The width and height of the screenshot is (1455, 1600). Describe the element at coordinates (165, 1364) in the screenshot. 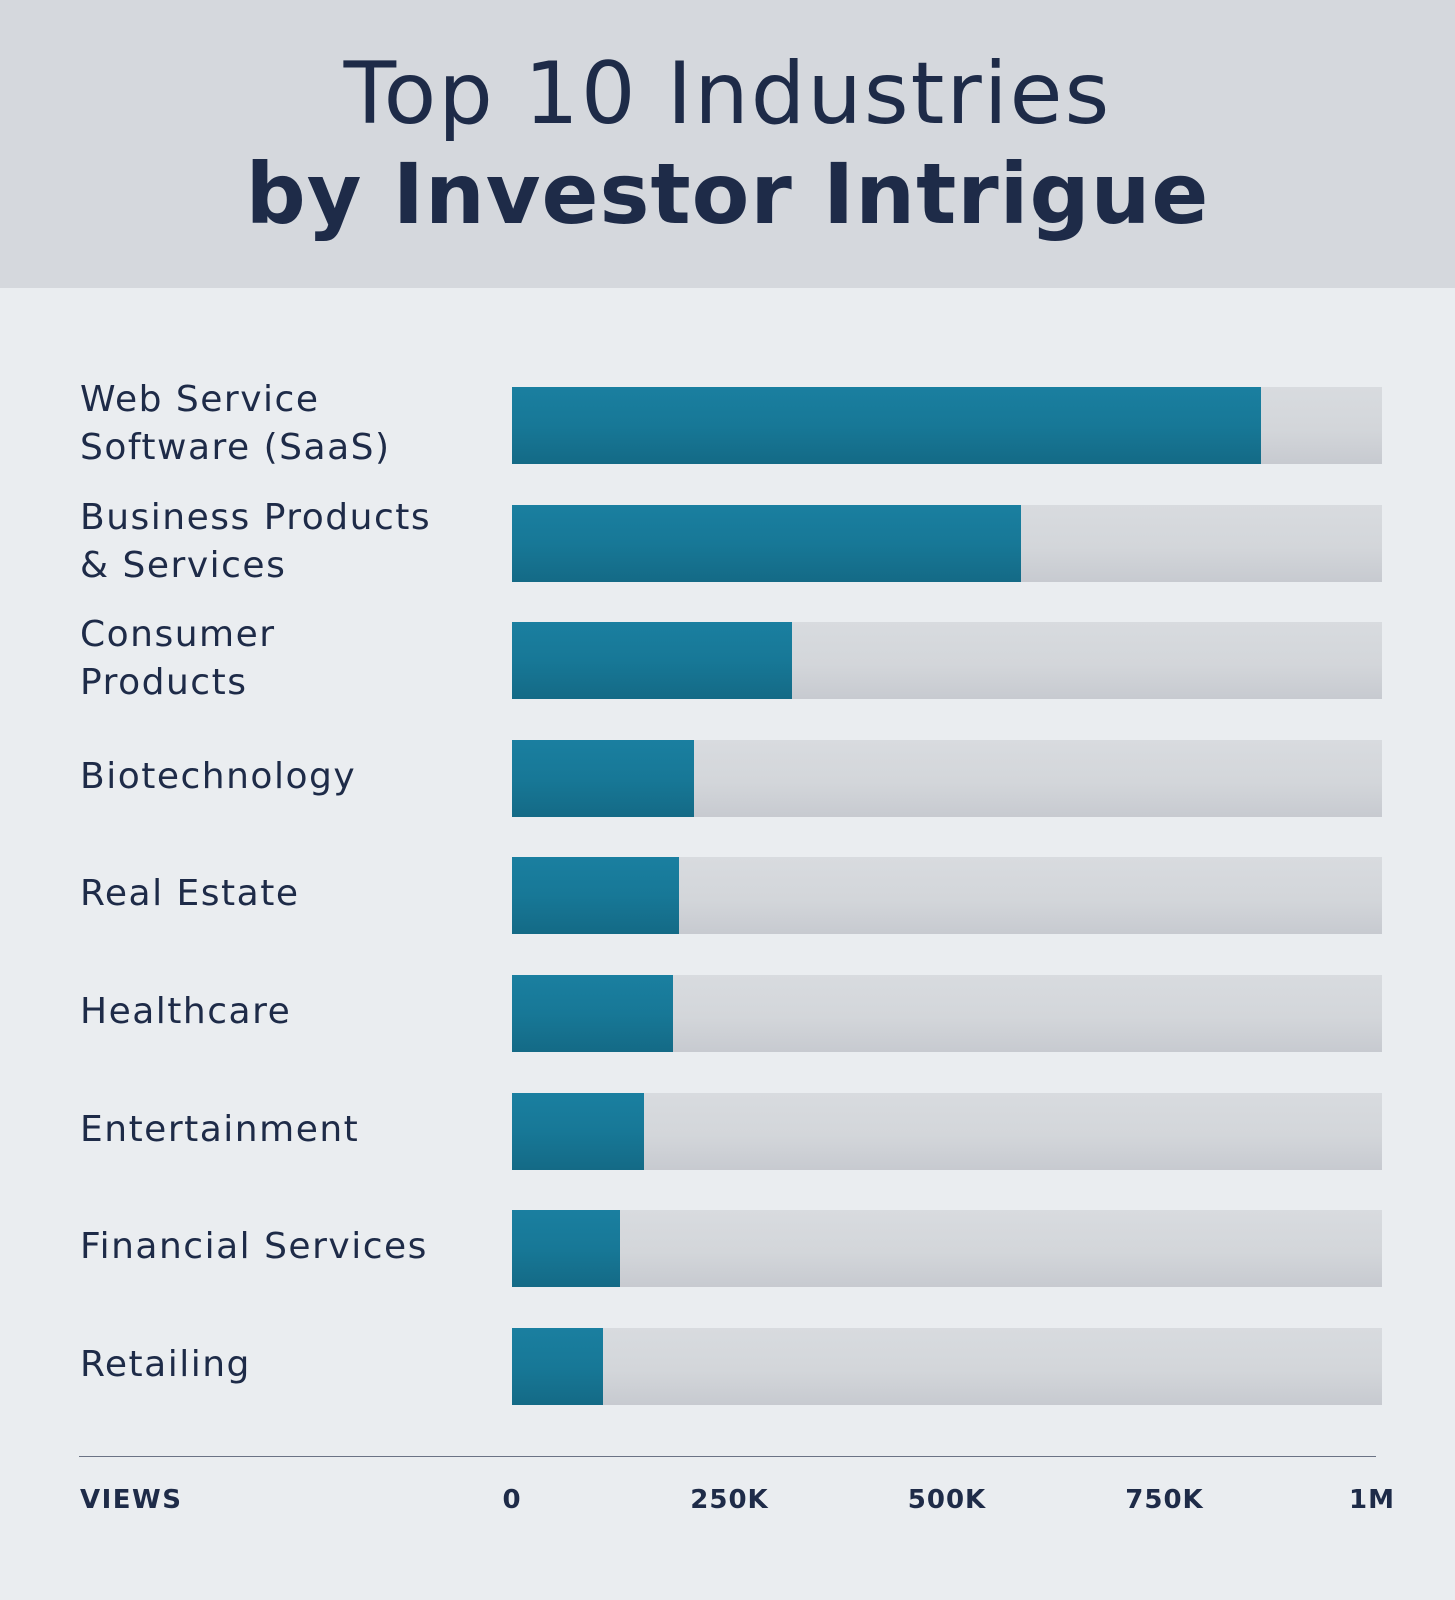

I see `category-label-text: Retailing` at that location.